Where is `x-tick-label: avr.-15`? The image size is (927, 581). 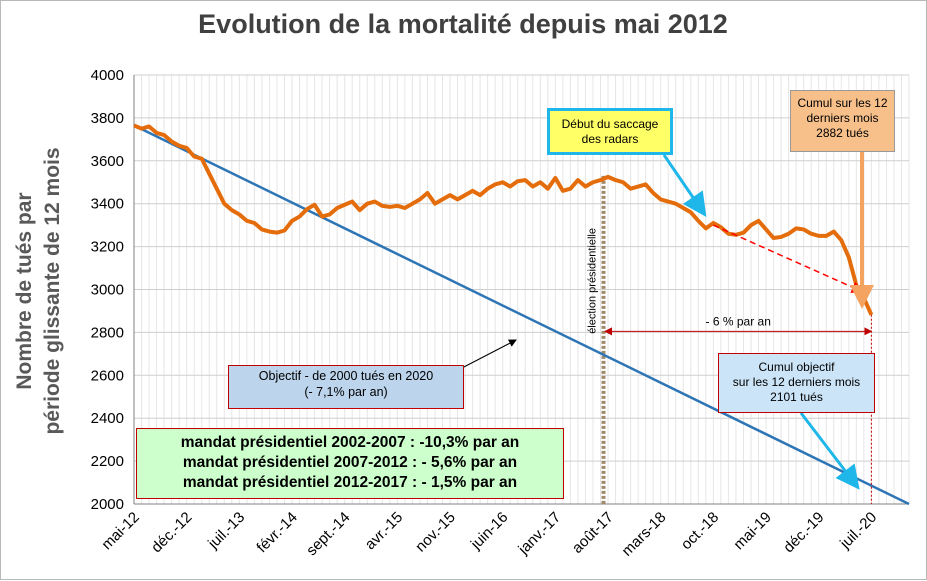
x-tick-label: avr.-15 is located at coordinates (384, 531).